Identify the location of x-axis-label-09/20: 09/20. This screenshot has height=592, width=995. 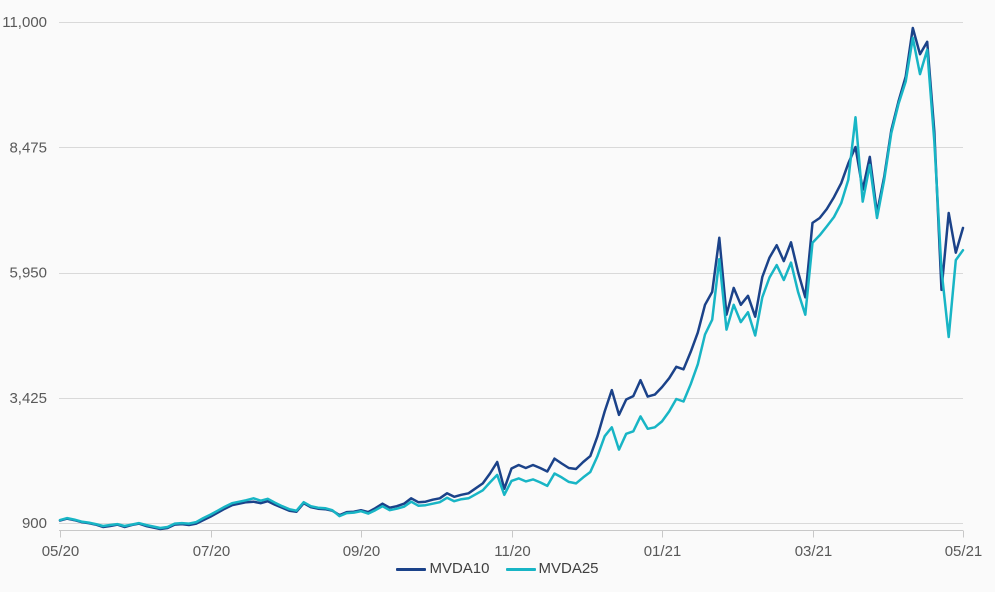
(362, 551).